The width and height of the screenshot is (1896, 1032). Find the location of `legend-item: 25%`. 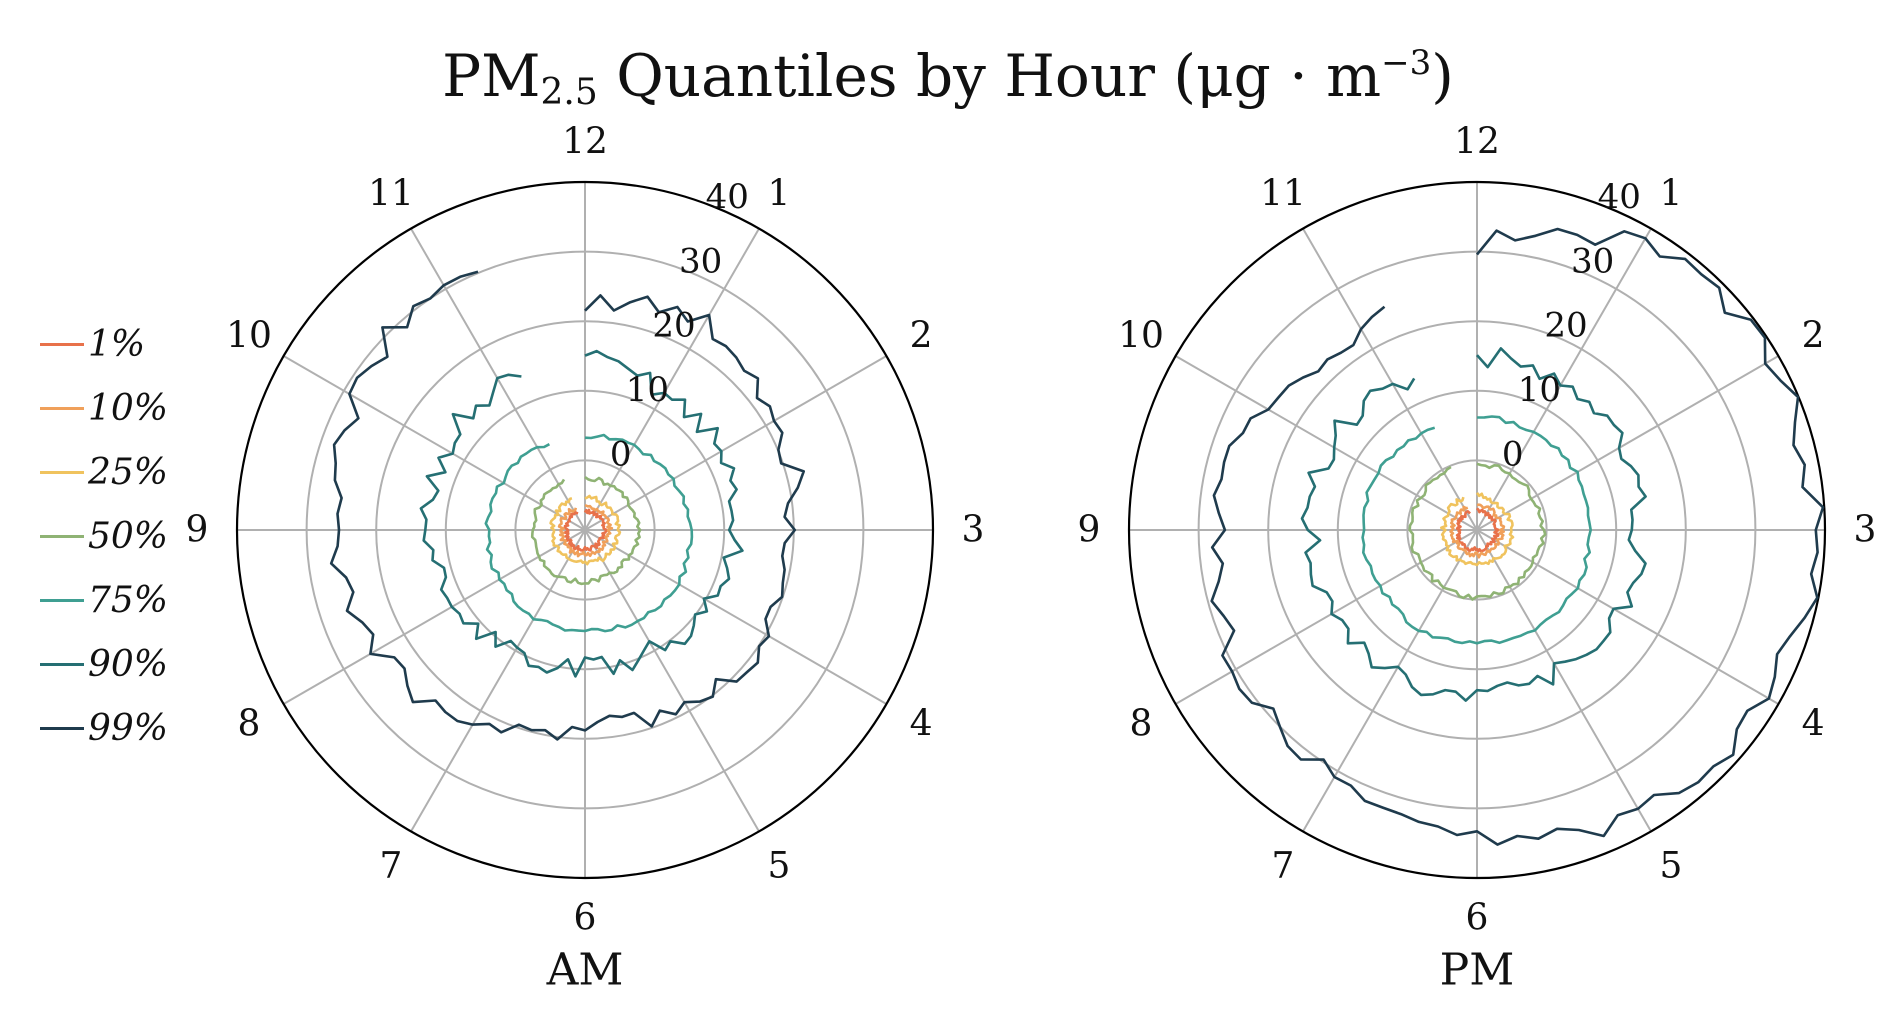

legend-item: 25% is located at coordinates (104, 472).